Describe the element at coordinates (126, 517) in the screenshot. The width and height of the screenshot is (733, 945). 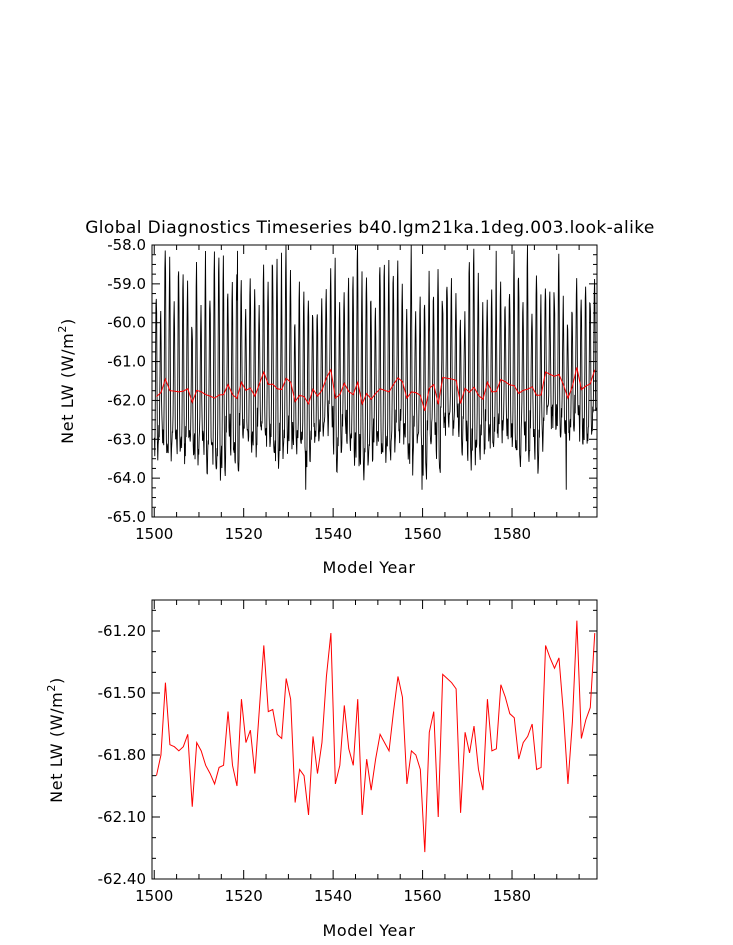
I see `y-tick-label: -65.0` at that location.